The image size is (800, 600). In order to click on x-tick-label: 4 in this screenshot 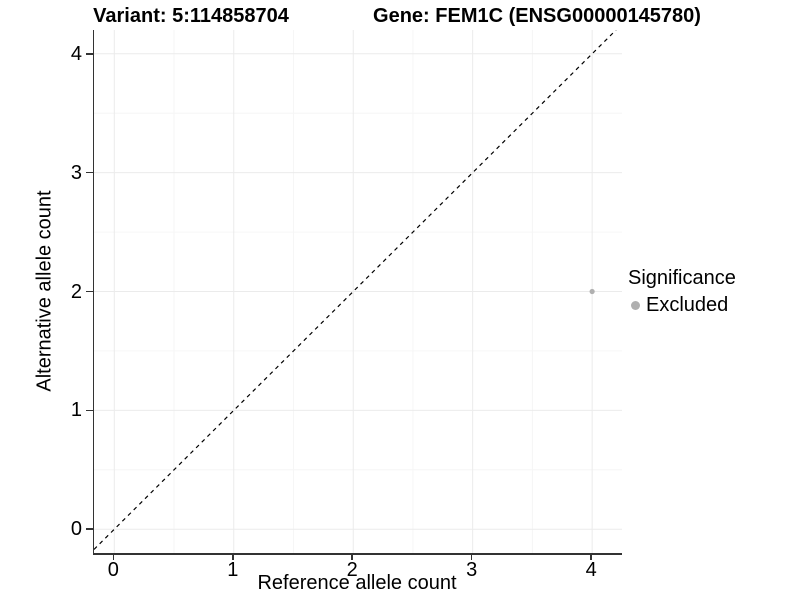, I will do `click(591, 570)`.